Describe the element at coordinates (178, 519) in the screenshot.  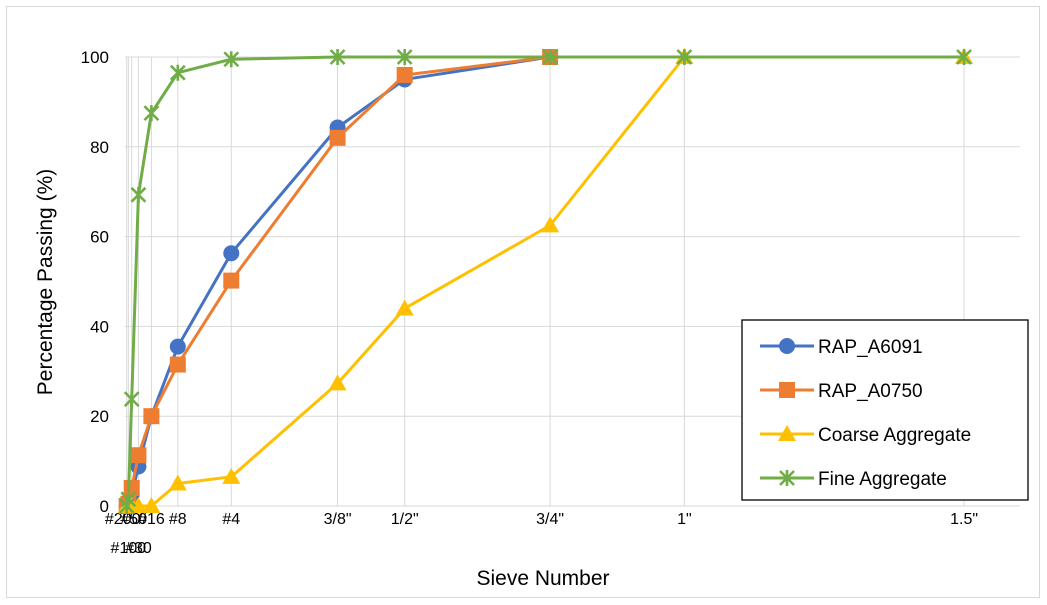
I see `x-tick-label: #8` at that location.